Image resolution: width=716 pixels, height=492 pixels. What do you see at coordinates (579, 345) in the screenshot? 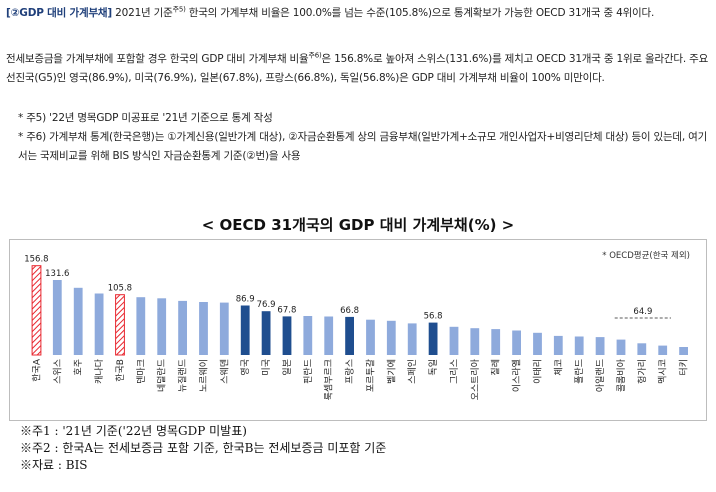
I see `bar-폴란드` at bounding box center [579, 345].